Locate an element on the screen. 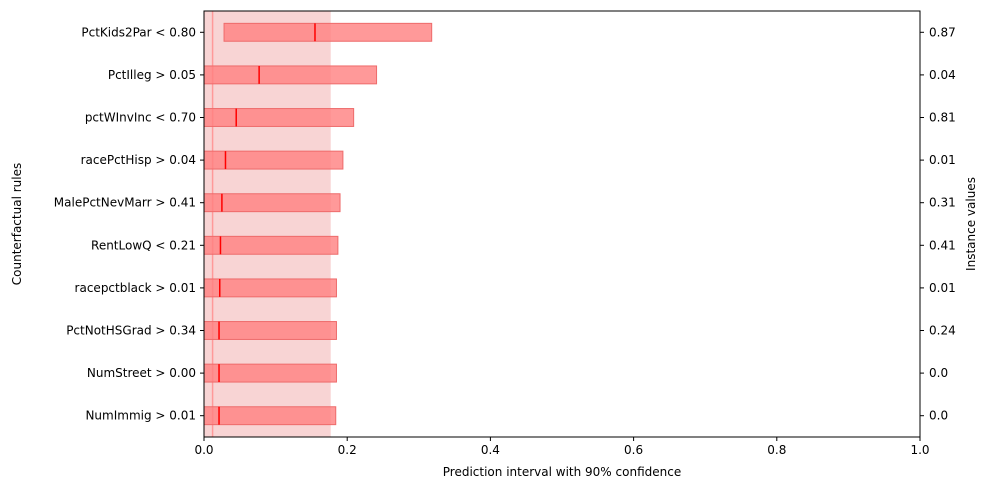  x-tick-label: 0.0 is located at coordinates (203, 450).